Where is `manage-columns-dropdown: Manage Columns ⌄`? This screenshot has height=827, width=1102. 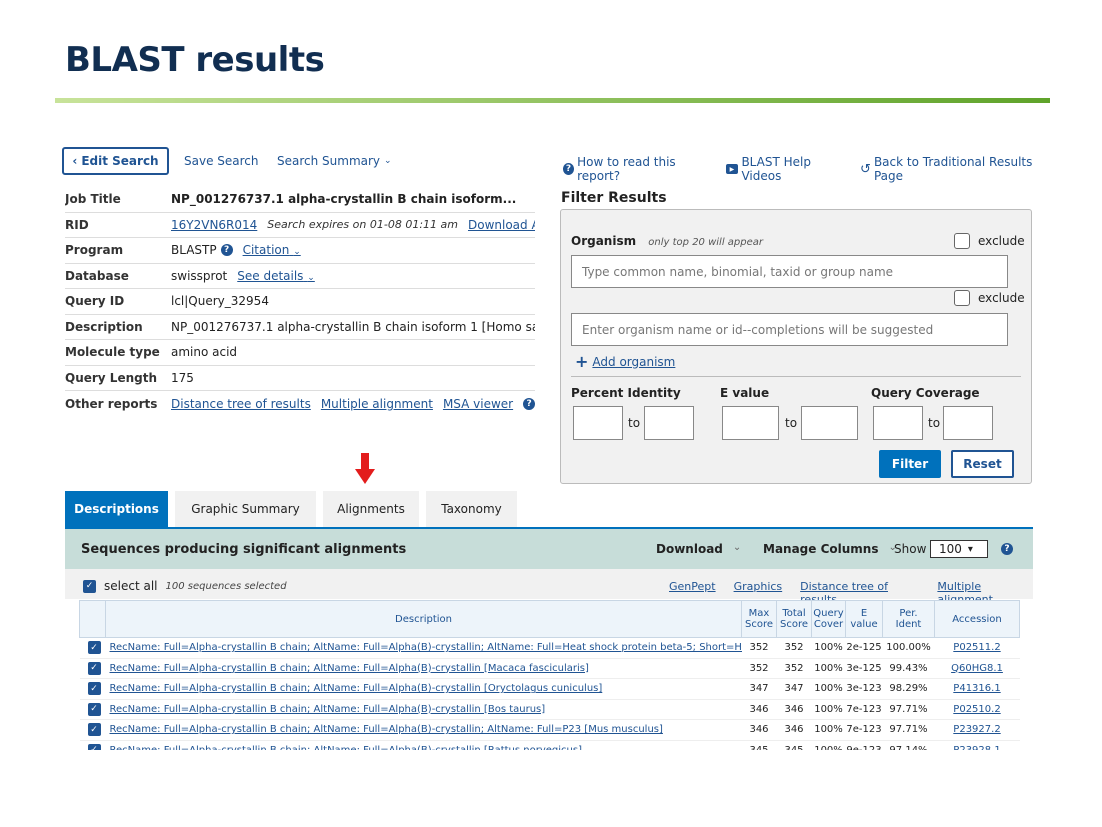 manage-columns-dropdown: Manage Columns ⌄ is located at coordinates (830, 549).